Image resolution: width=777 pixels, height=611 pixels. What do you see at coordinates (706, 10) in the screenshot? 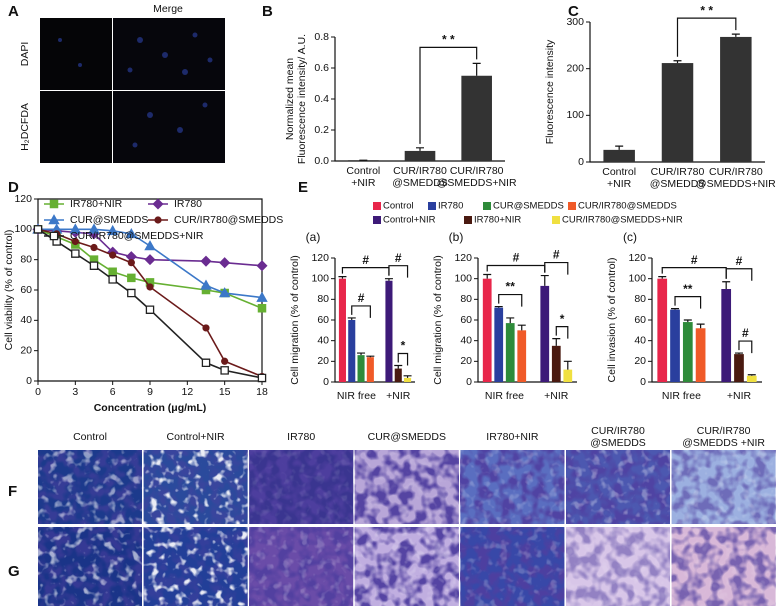
I see `annotation: * *` at bounding box center [706, 10].